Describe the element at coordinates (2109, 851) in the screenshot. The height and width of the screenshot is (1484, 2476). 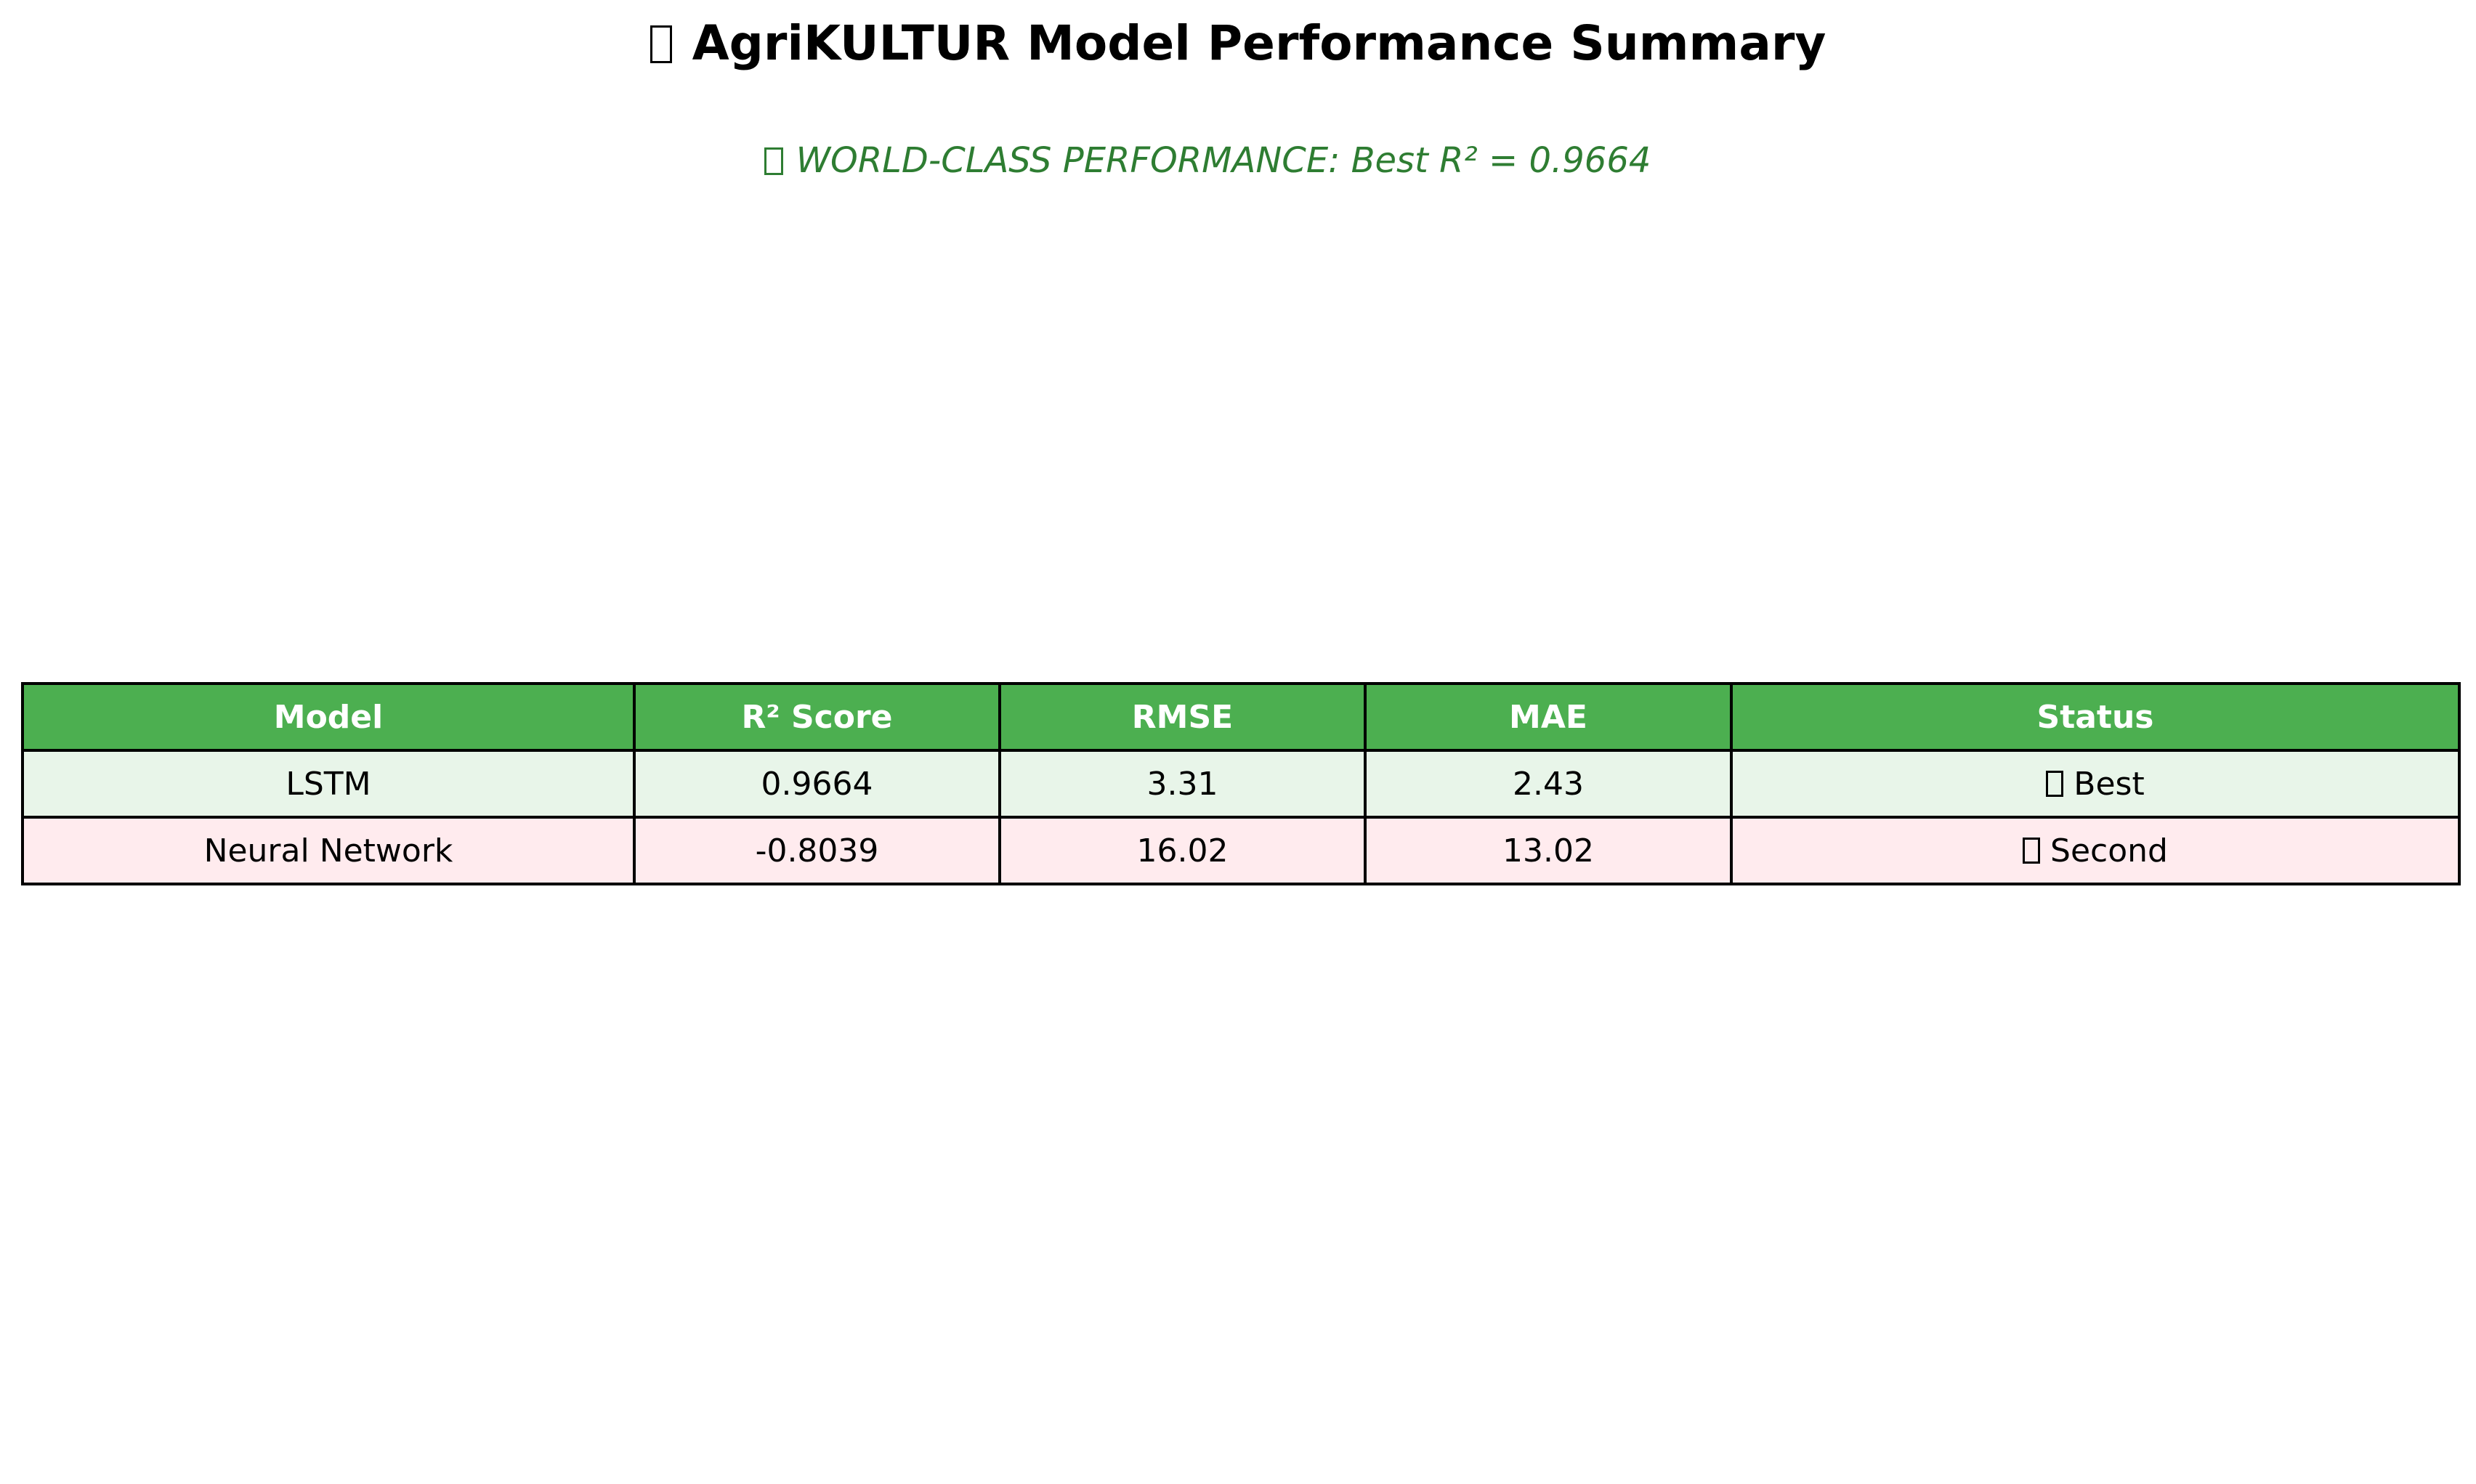
I see `status-label: Second` at that location.